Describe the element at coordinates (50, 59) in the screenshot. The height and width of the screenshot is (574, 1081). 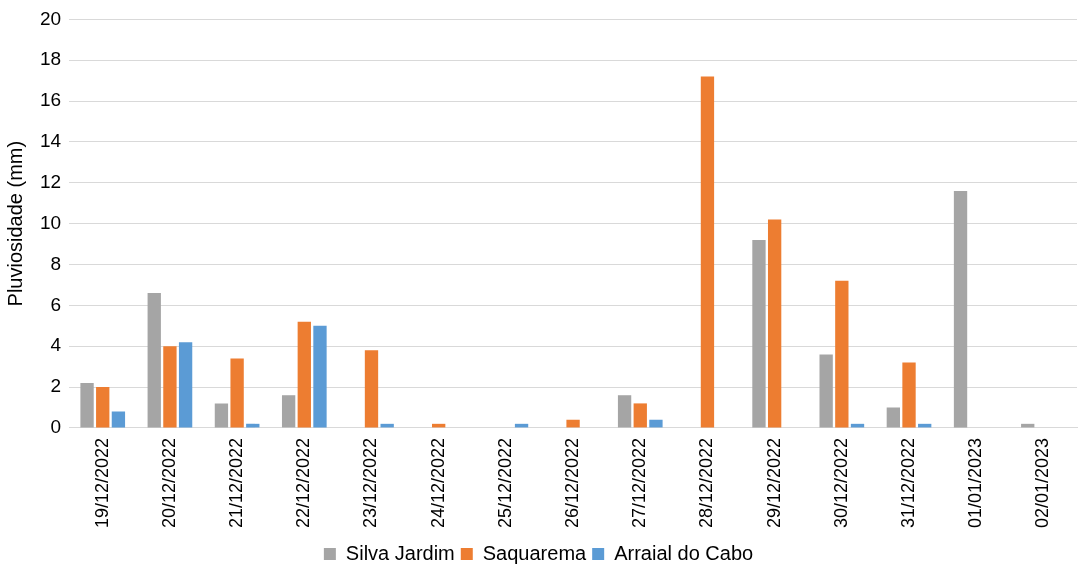
I see `y-tick-label: 18` at that location.